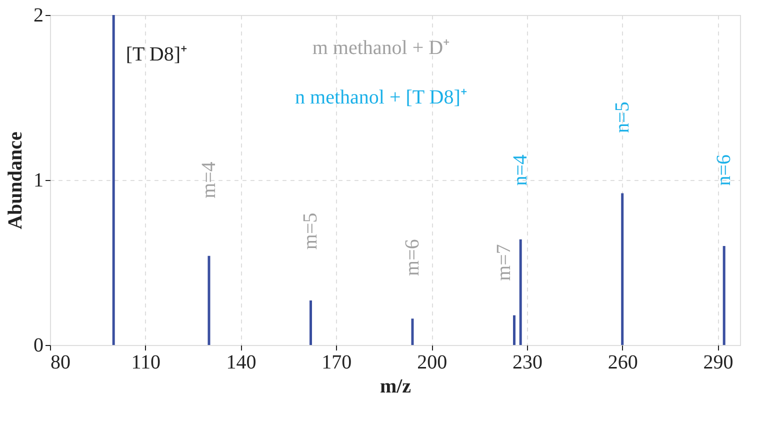 This screenshot has width=765, height=428. What do you see at coordinates (39, 181) in the screenshot?
I see `y-tick-label: 1` at bounding box center [39, 181].